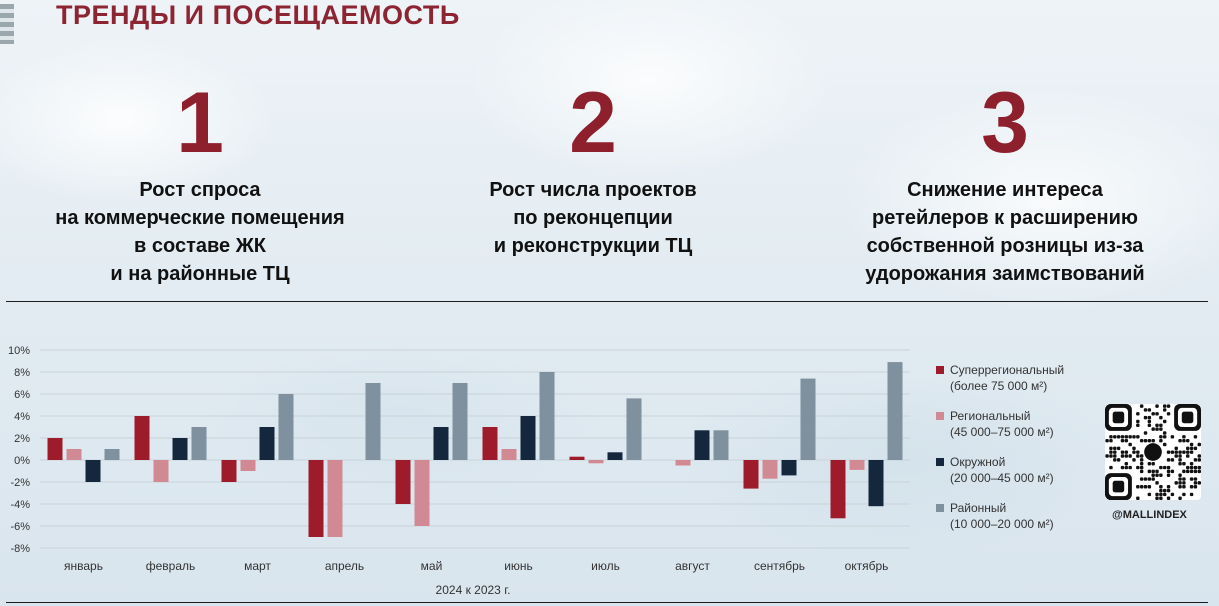 The image size is (1219, 606). Describe the element at coordinates (990, 416) in the screenshot. I see `legend-label-regional: Региональный` at that location.